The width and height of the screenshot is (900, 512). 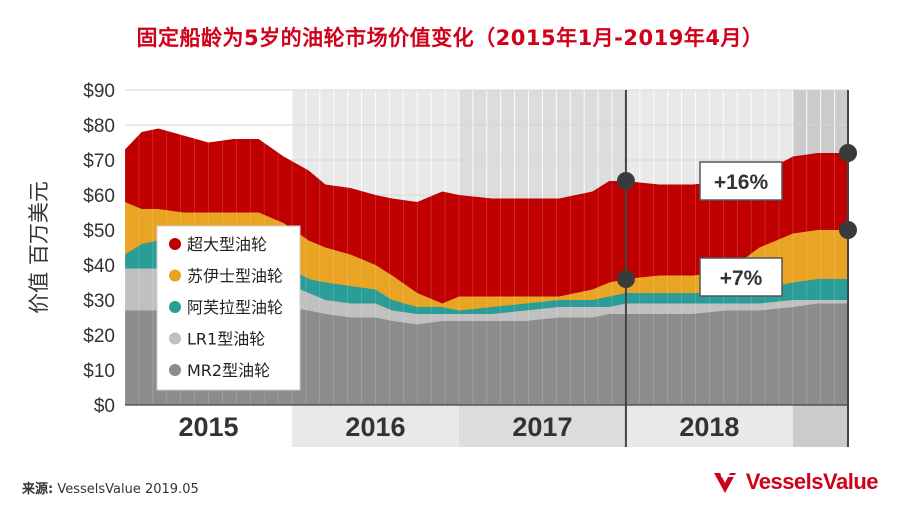 I want to click on vesselsvalue-logo: VesselsValue, so click(x=794, y=482).